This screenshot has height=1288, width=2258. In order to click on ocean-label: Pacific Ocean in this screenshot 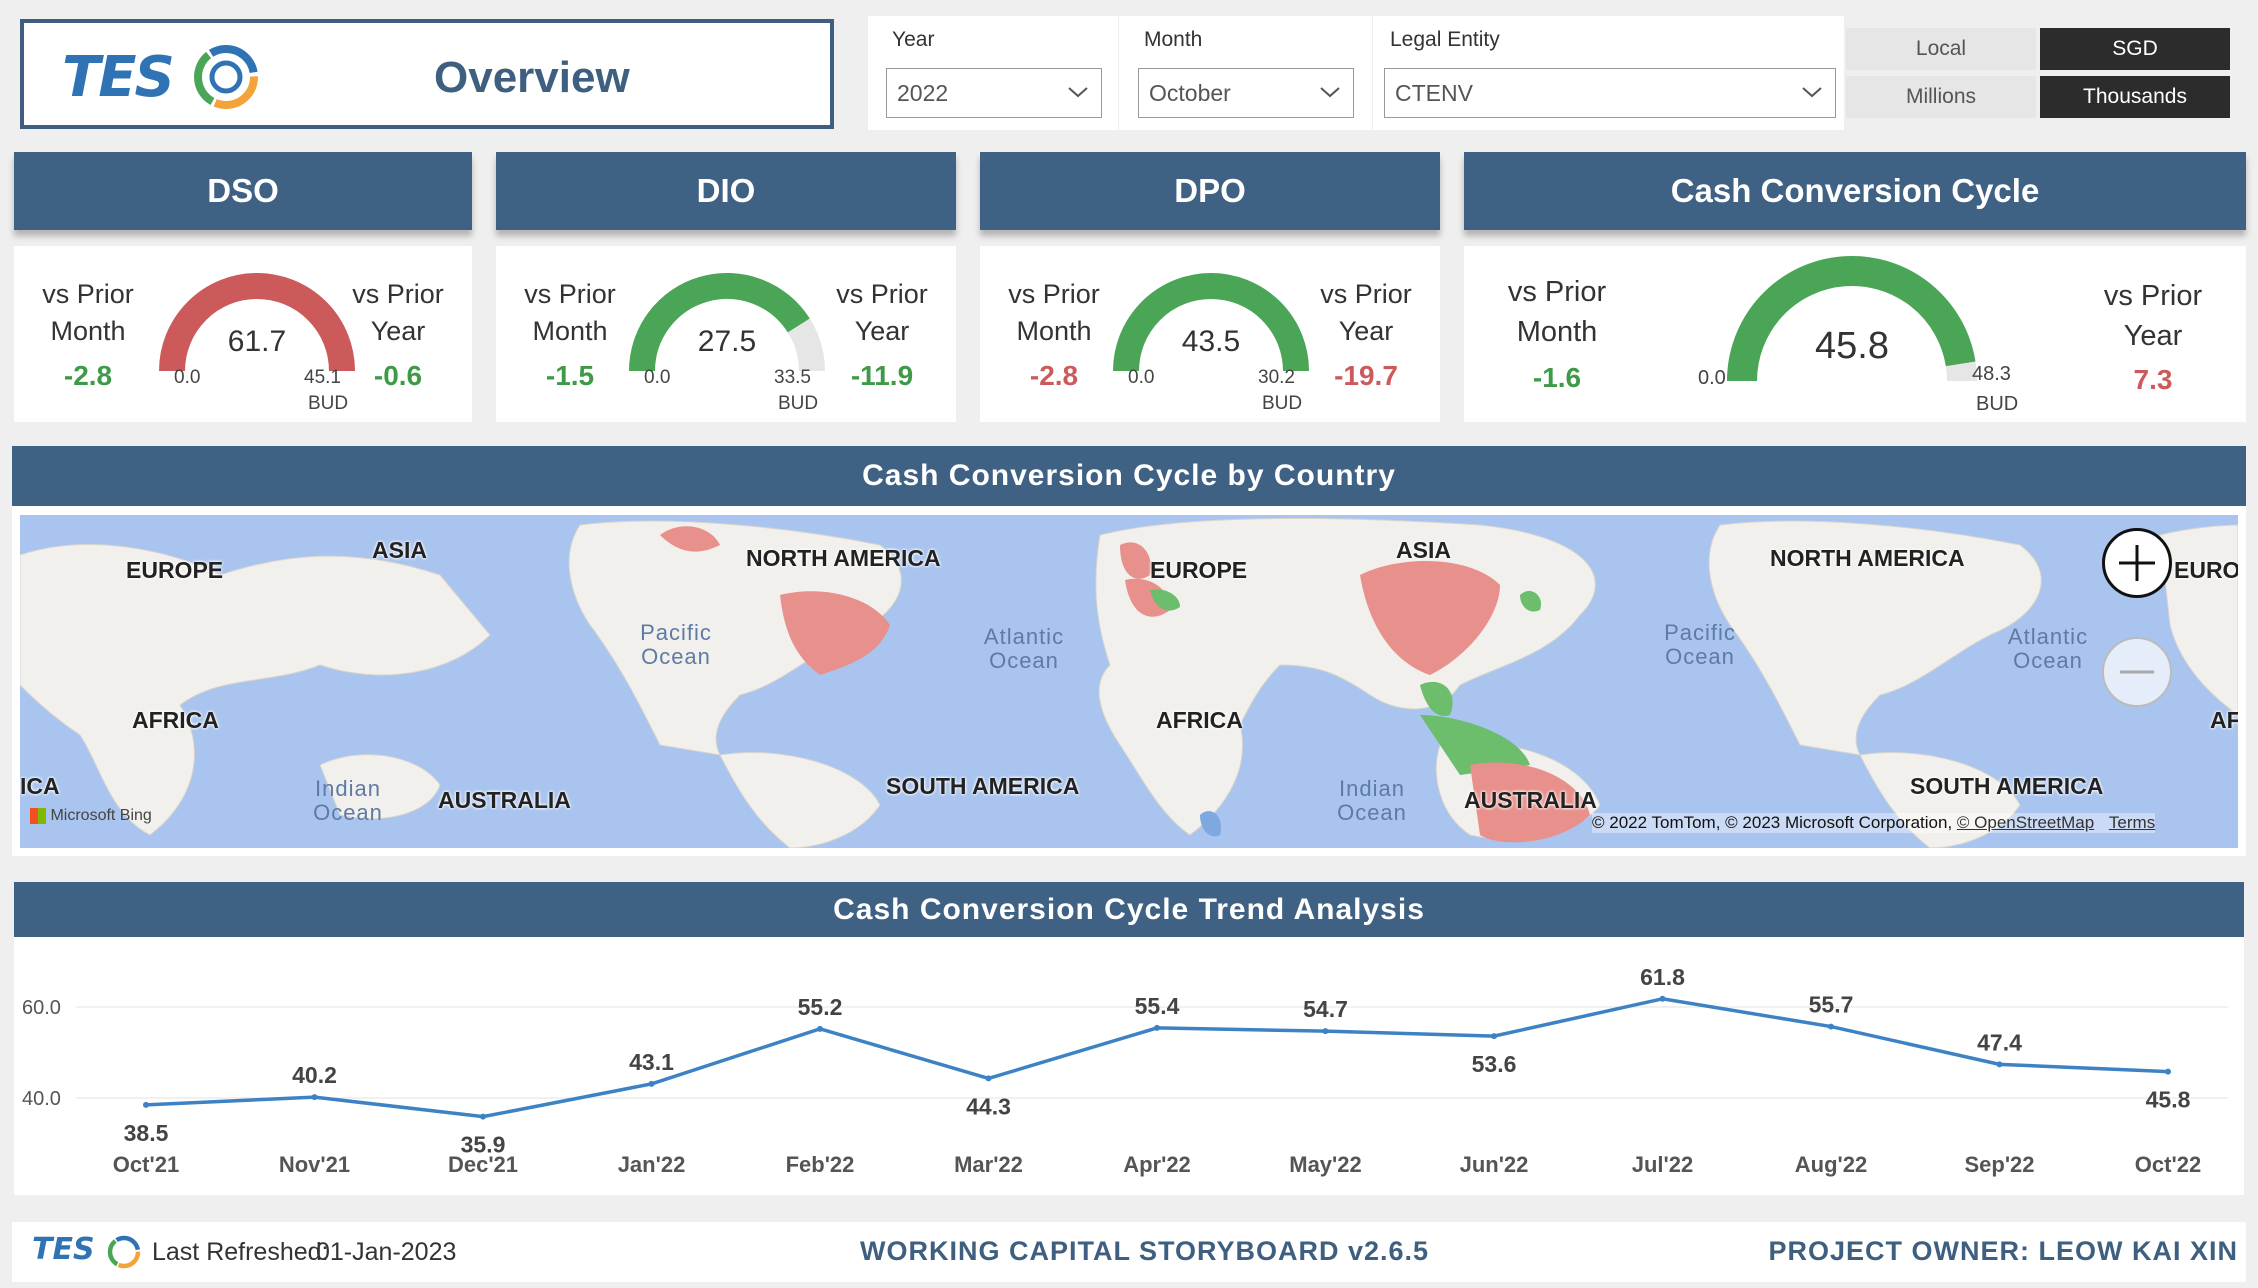, I will do `click(676, 644)`.